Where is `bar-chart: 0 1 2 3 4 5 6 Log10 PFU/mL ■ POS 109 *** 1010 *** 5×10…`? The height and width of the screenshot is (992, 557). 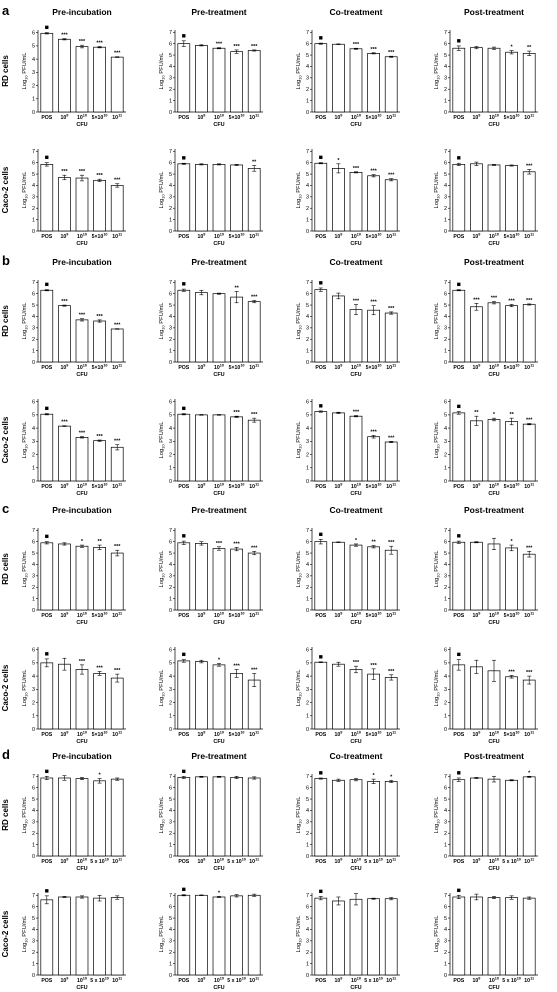 bar-chart: 0 1 2 3 4 5 6 Log10 PFU/mL ■ POS 109 *** 1010 *** 5×10… is located at coordinates (74, 696).